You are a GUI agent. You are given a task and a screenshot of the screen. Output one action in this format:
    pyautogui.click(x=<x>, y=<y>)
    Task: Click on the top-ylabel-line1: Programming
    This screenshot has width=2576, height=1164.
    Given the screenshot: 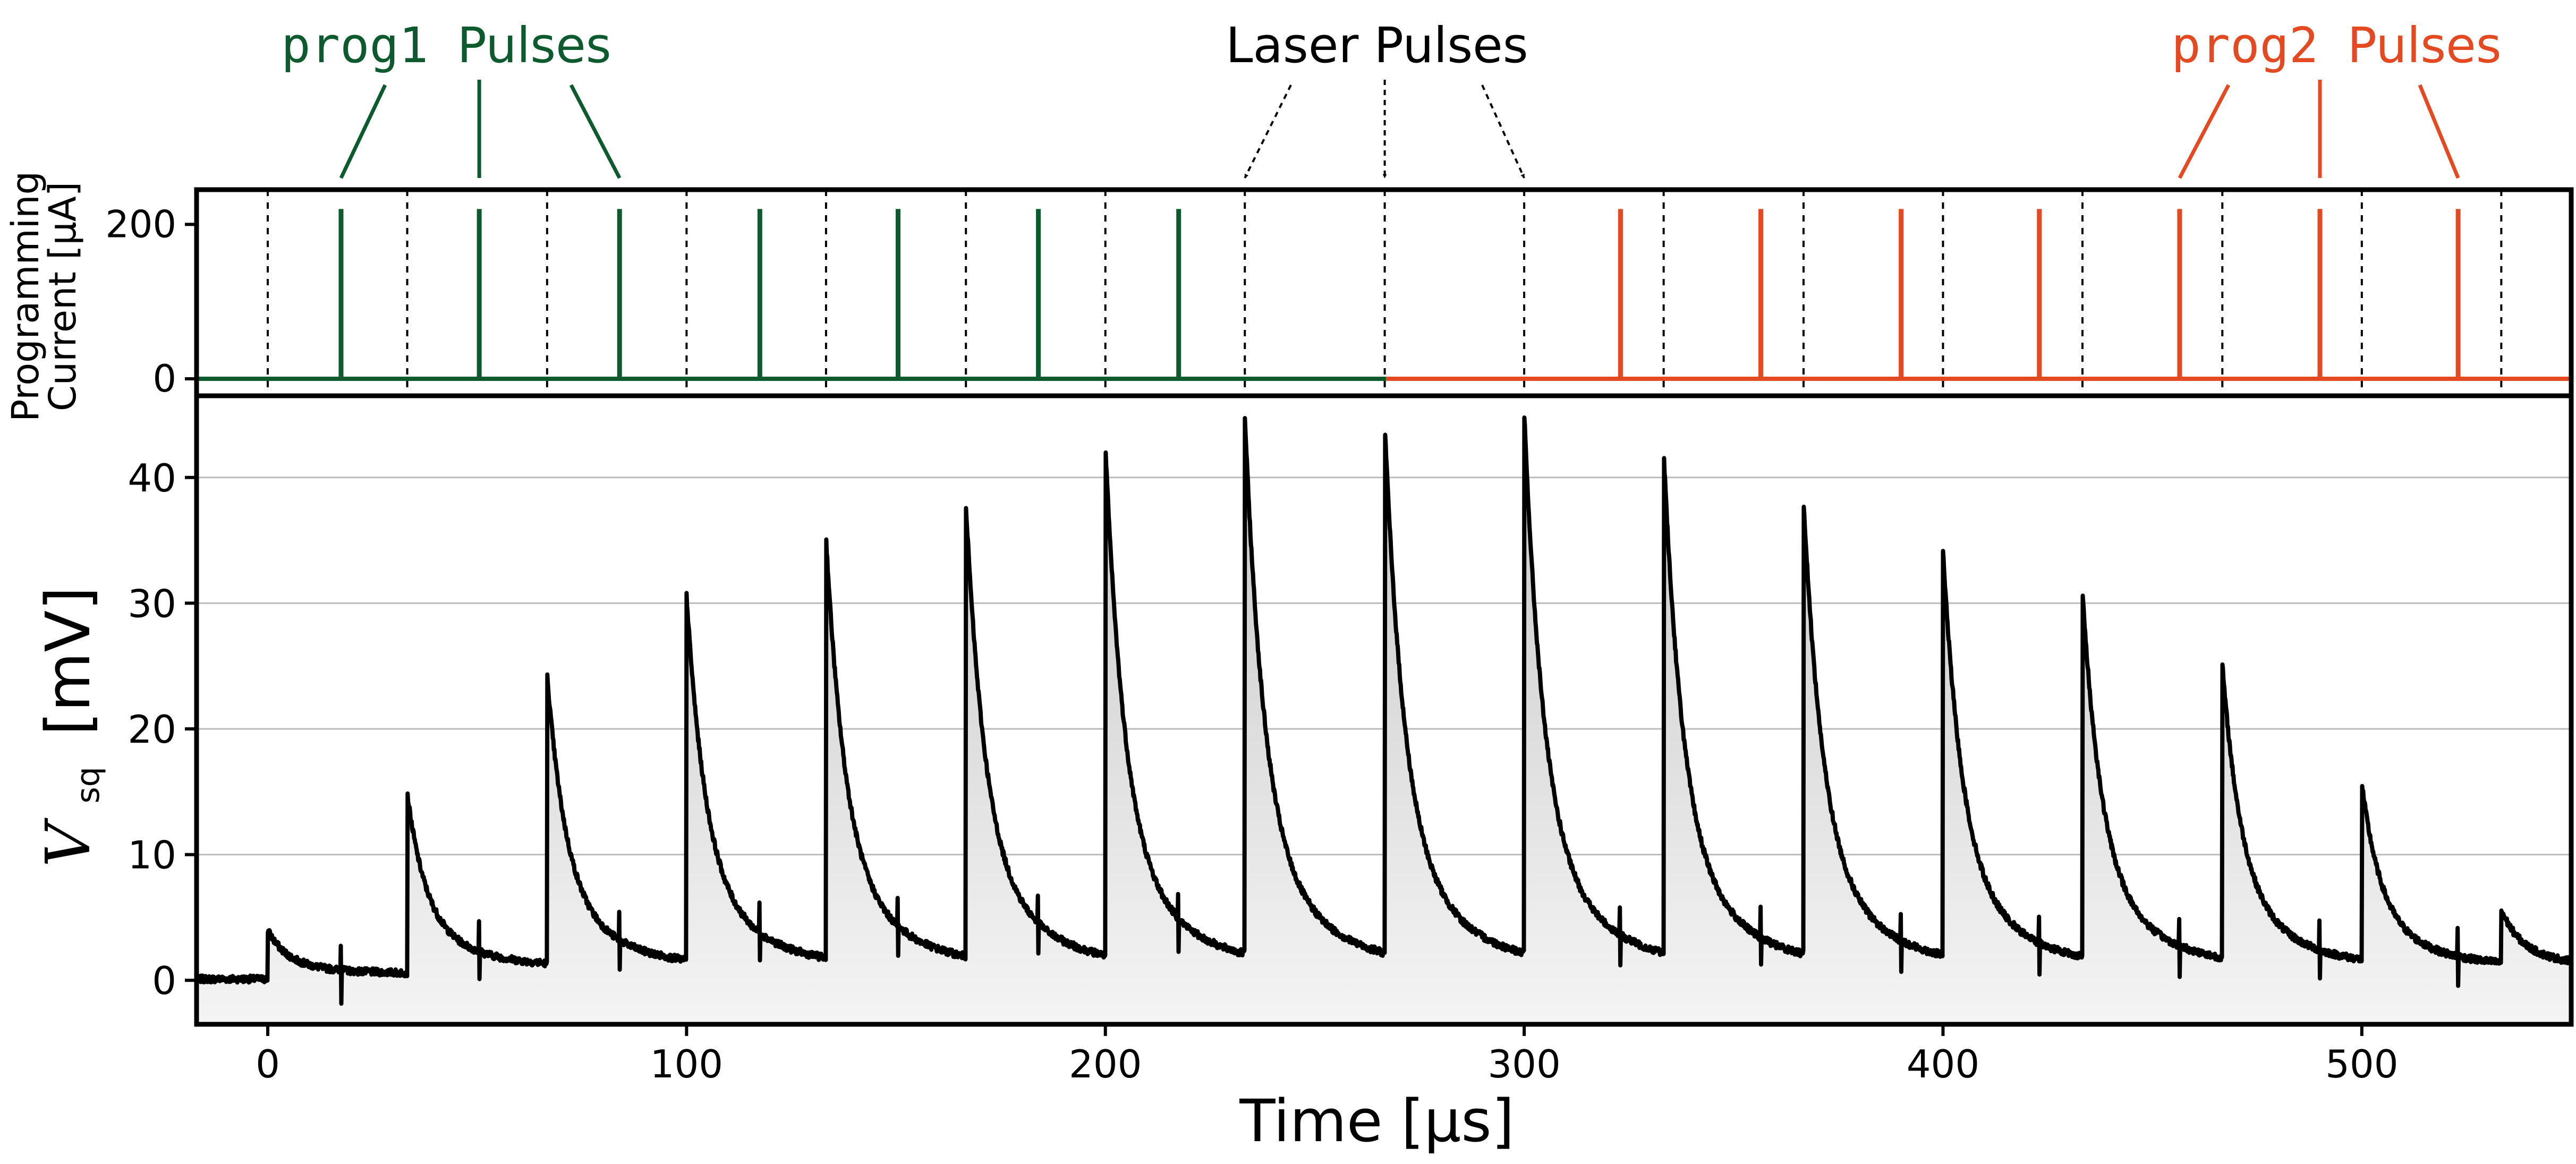 What is the action you would take?
    pyautogui.click(x=25, y=296)
    